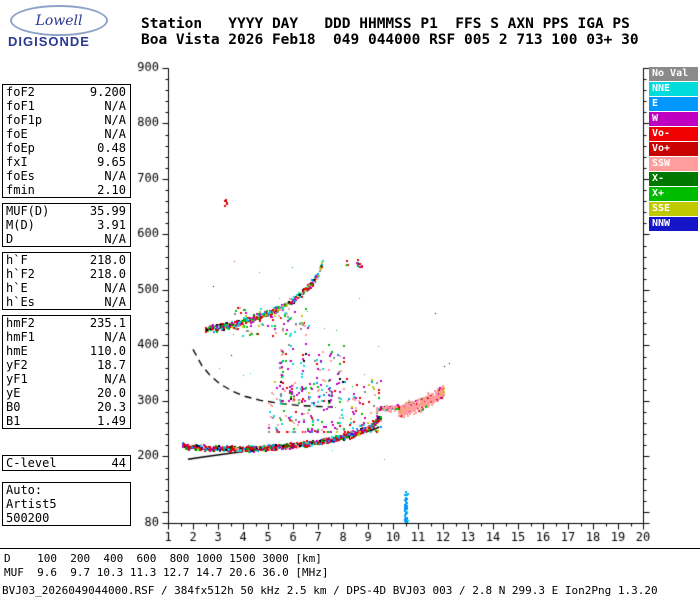 Image resolution: width=700 pixels, height=600 pixels. Describe the element at coordinates (66, 518) in the screenshot. I see `parameter-row-500200: 500200` at that location.